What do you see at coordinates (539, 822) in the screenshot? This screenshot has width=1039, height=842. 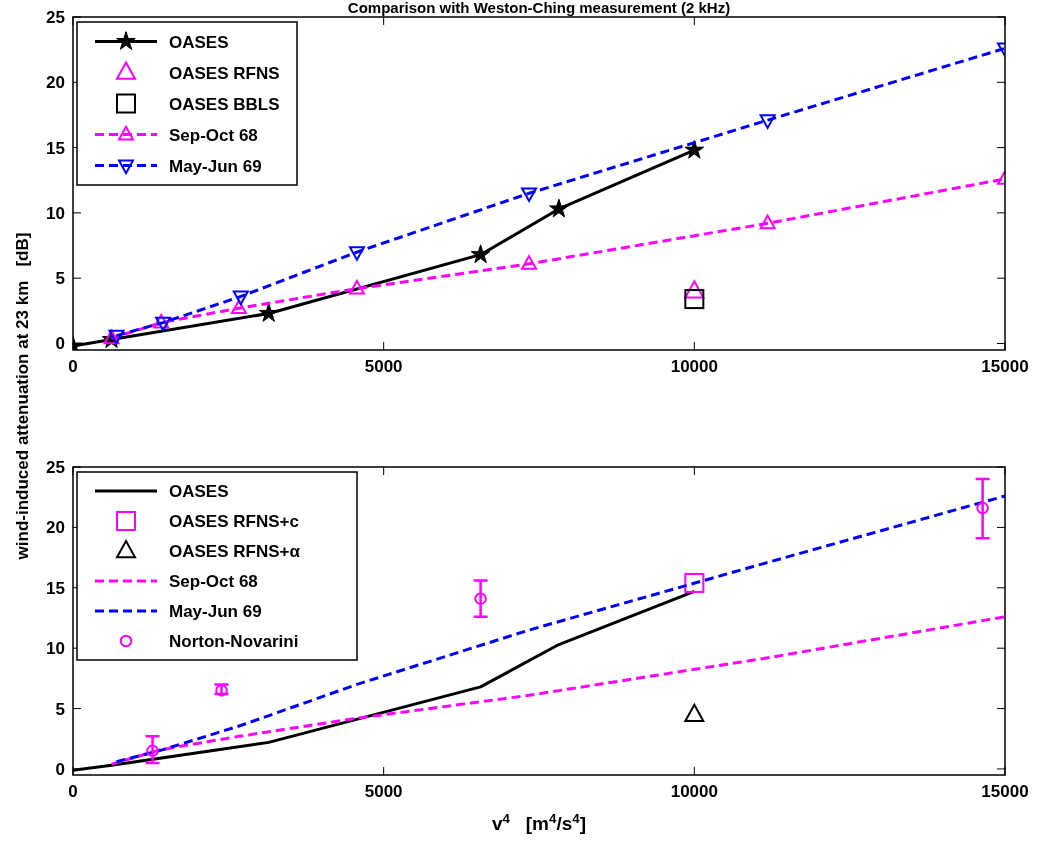 I see `x-axis-title: v$^{4}$ [m$^{4}$/s$^{4}$]` at bounding box center [539, 822].